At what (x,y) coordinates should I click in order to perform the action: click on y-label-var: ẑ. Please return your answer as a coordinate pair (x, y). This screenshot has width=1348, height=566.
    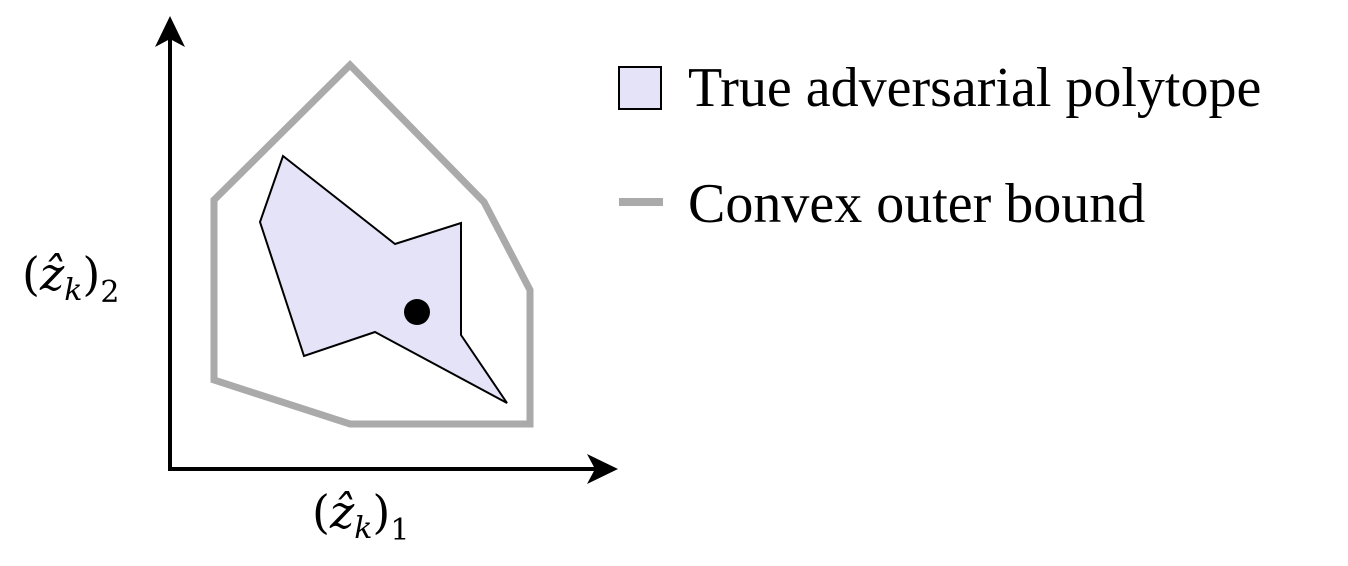
    Looking at the image, I should click on (52, 274).